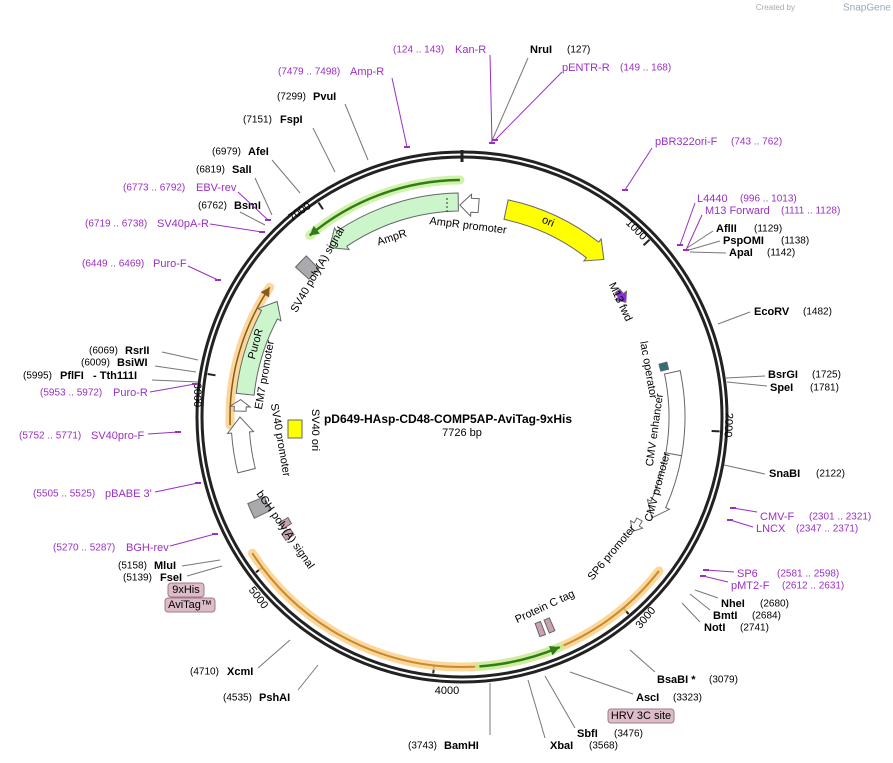  I want to click on tag-box, so click(641, 716).